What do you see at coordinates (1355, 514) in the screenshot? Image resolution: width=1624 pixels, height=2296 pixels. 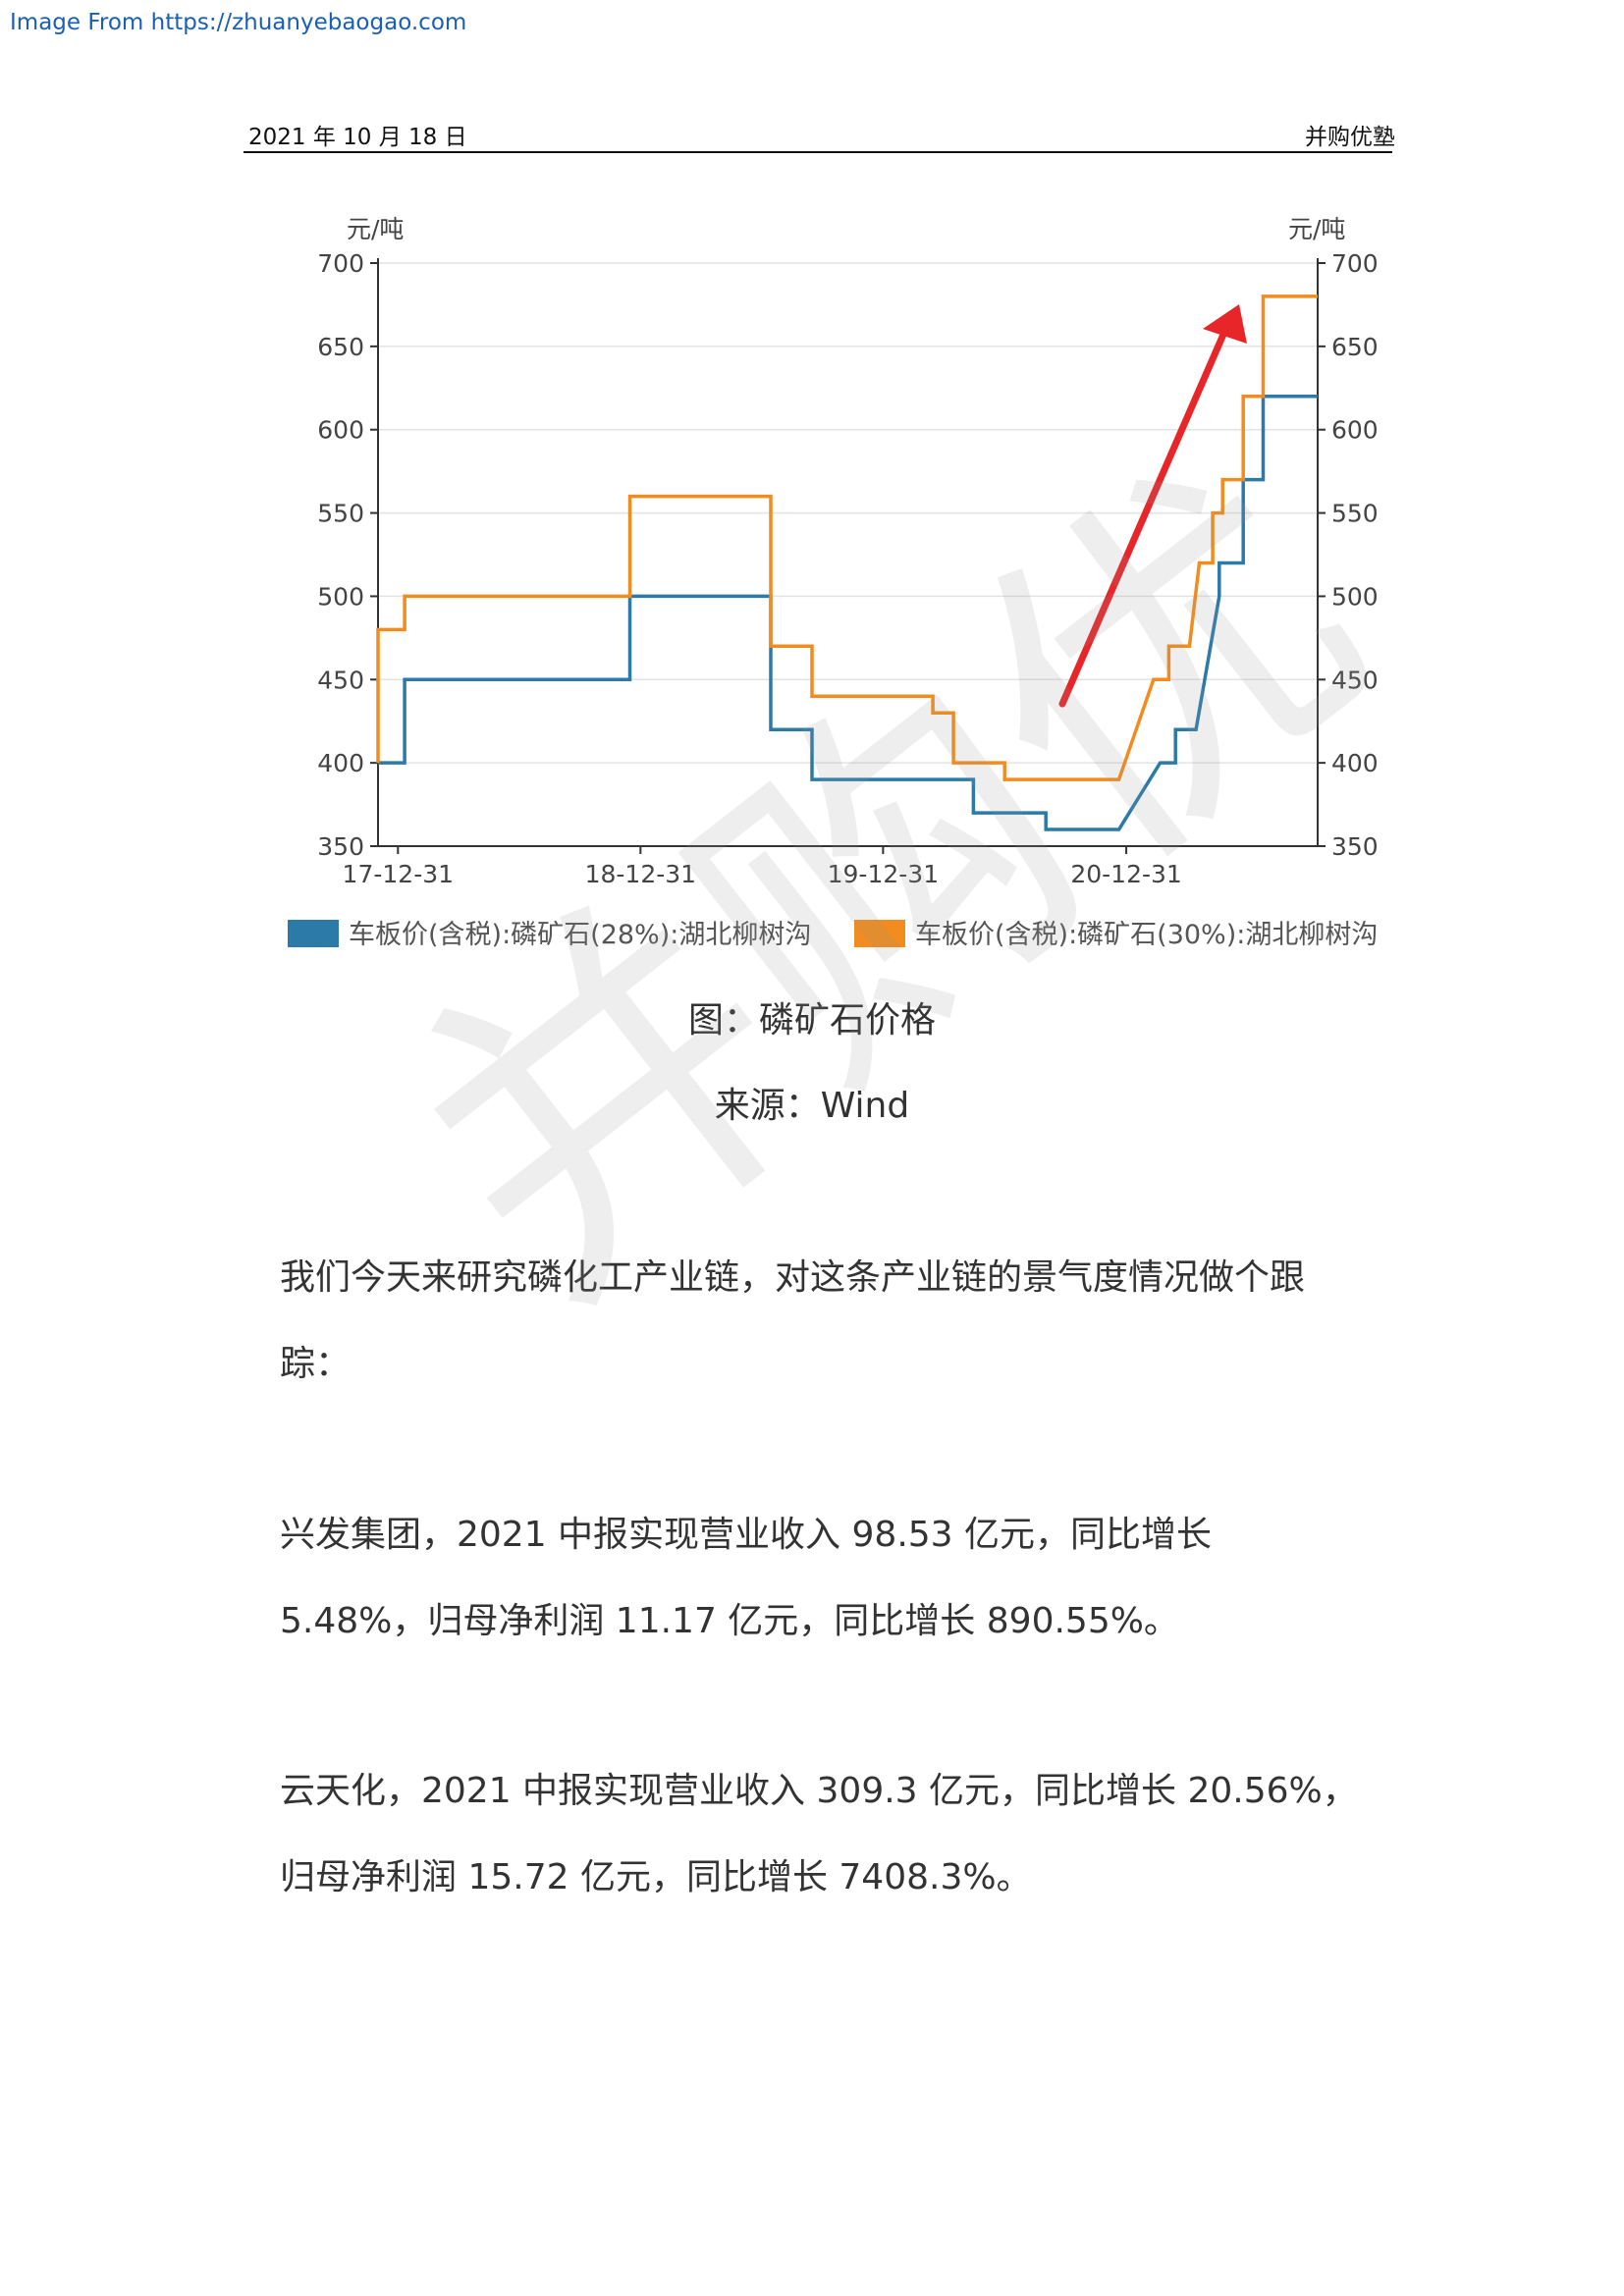 I see `y-tick-label-right: 550` at bounding box center [1355, 514].